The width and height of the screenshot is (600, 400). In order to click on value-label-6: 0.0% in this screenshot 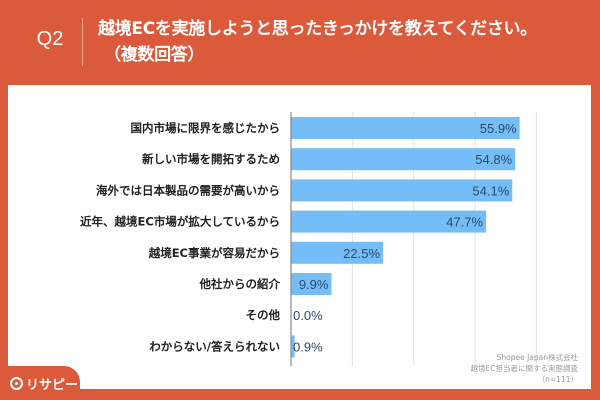, I will do `click(308, 315)`.